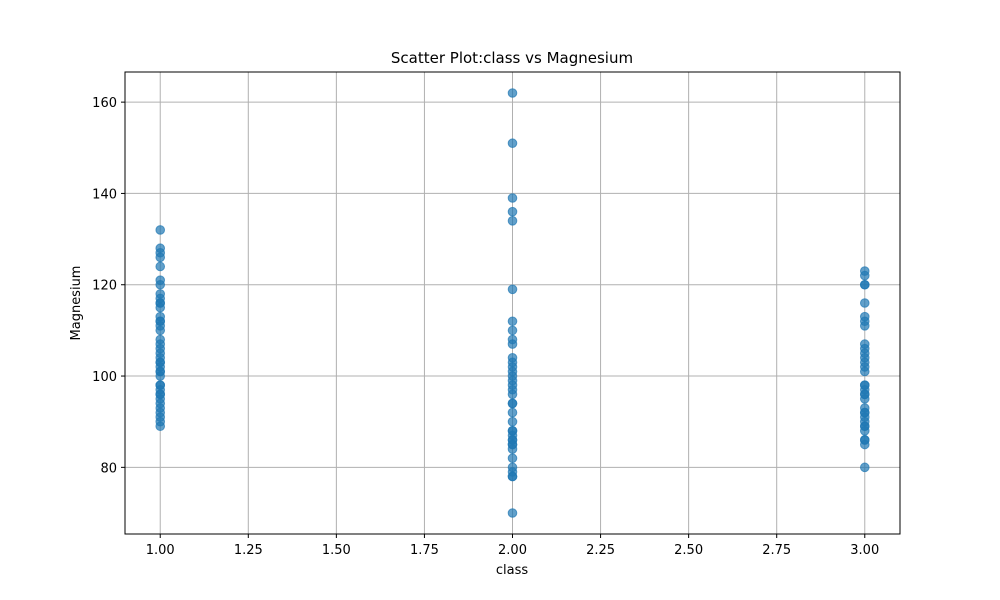 Image resolution: width=1000 pixels, height=600 pixels. I want to click on y-tick-label: 100, so click(104, 377).